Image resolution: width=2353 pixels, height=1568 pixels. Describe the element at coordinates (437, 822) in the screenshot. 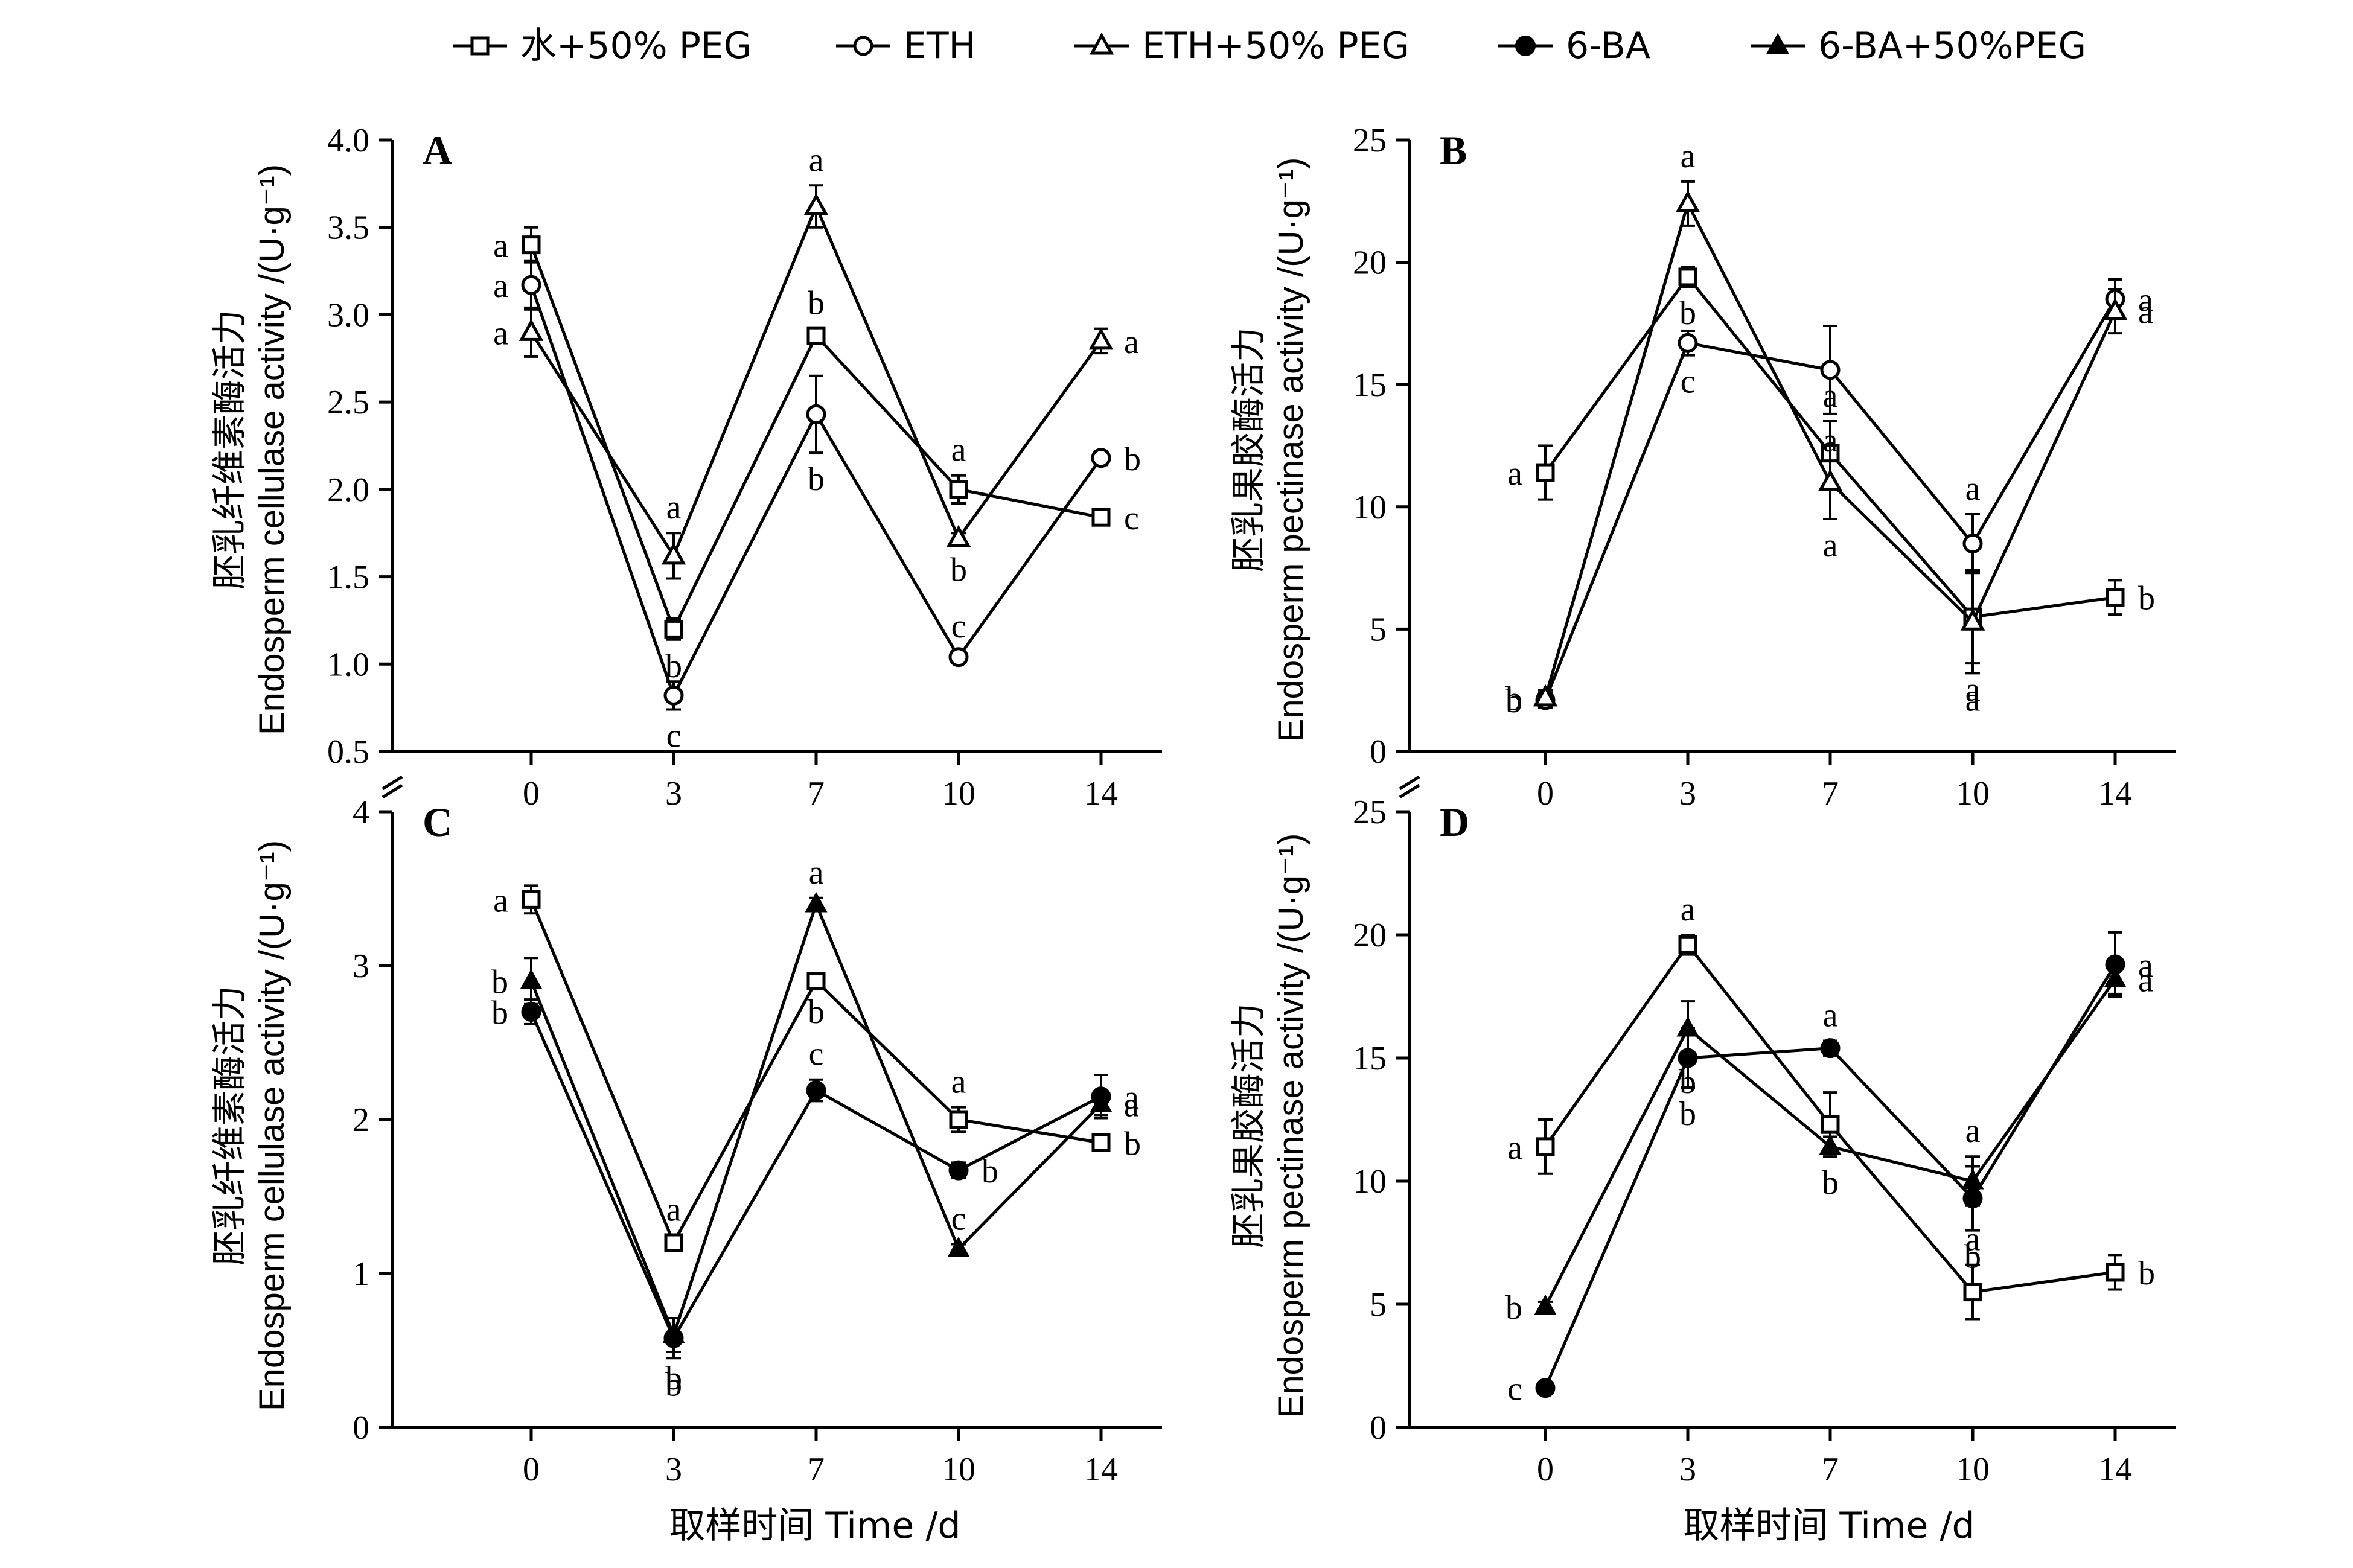

I see `panel-letter: C` at that location.